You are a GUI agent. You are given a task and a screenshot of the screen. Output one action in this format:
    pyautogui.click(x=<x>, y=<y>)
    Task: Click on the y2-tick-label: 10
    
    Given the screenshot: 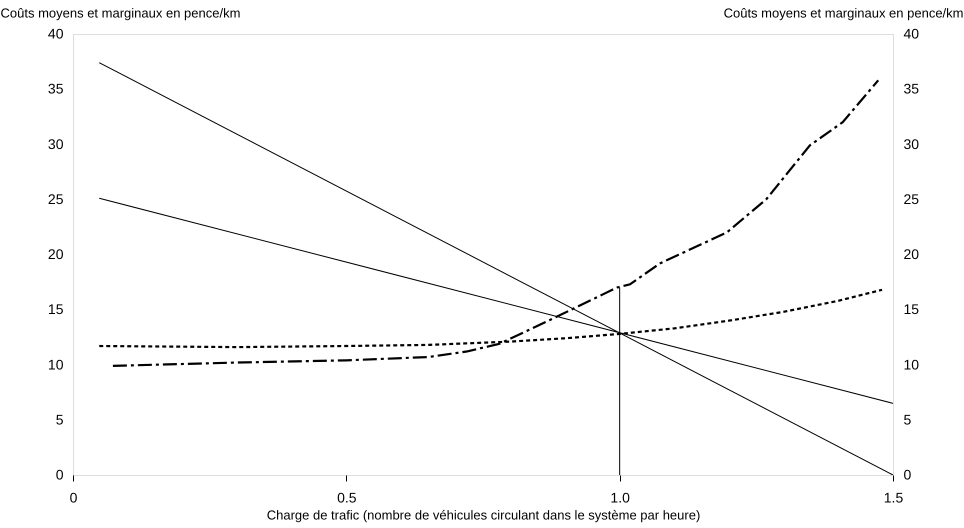 What is the action you would take?
    pyautogui.click(x=912, y=364)
    